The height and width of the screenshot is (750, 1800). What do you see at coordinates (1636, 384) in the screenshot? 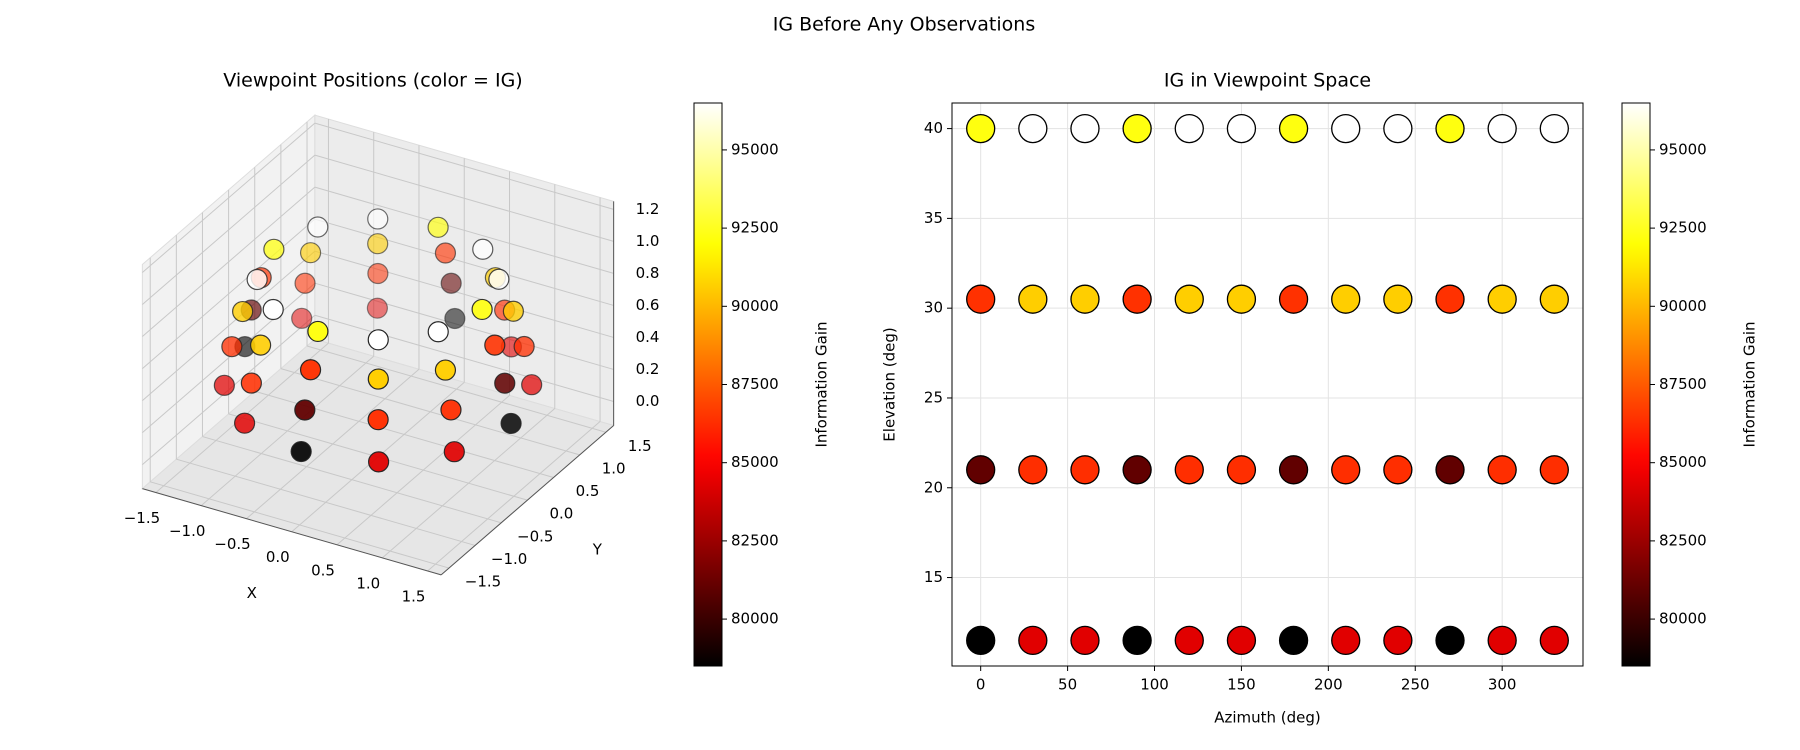
I see `colorbar` at bounding box center [1636, 384].